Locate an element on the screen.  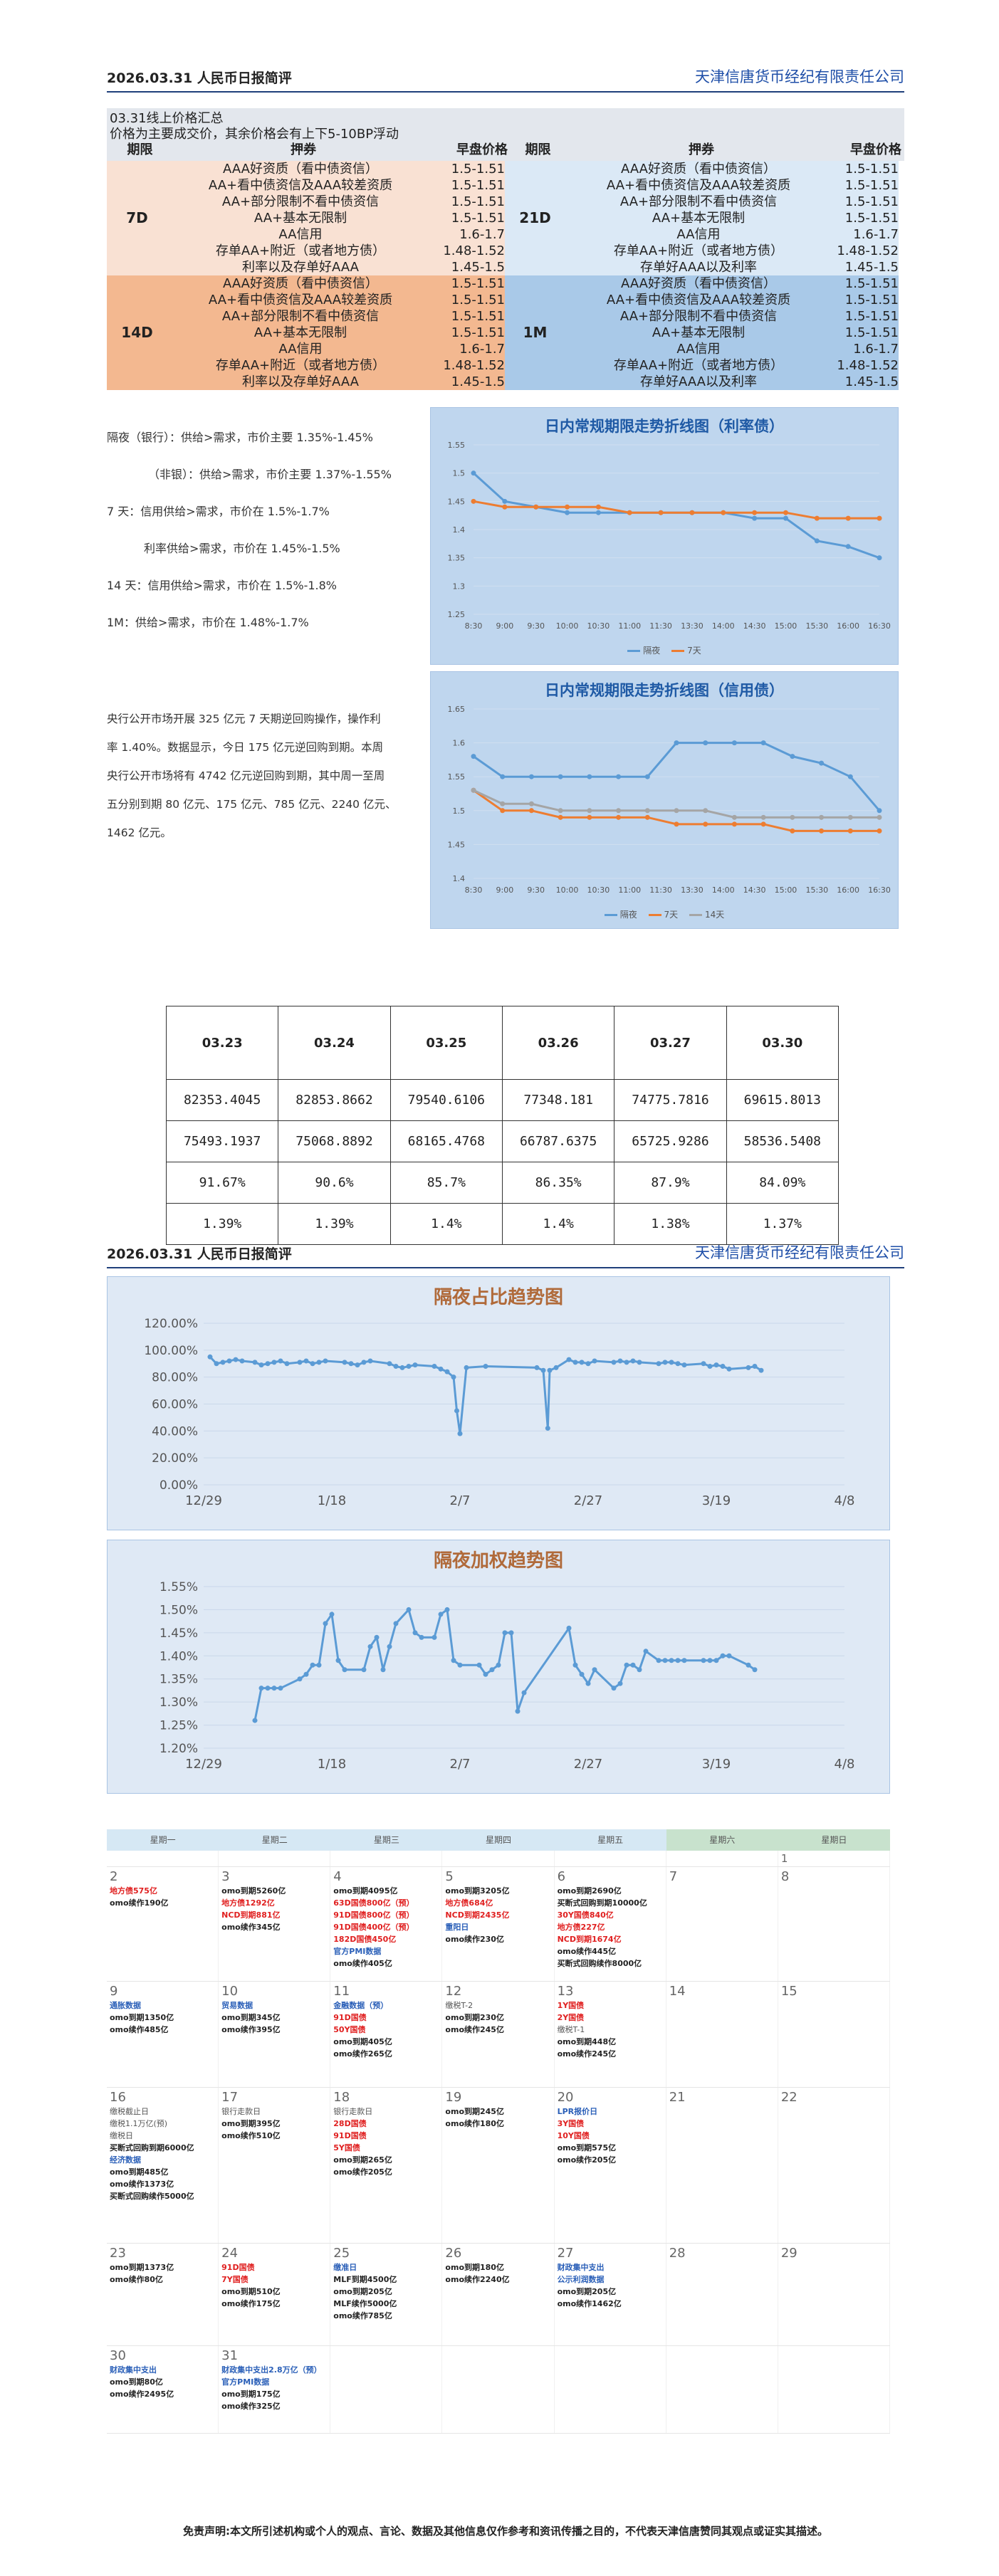
note-overnight-nonbank: （非银）：供给>需求，市价主要 1.37%-1.55% is located at coordinates (270, 474).